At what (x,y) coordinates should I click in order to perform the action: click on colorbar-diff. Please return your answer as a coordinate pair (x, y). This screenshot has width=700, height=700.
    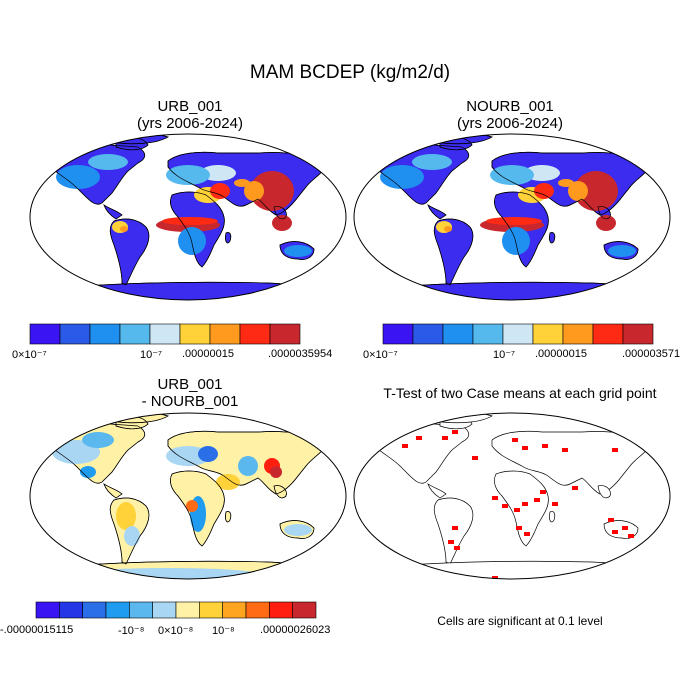
    Looking at the image, I should click on (176, 610).